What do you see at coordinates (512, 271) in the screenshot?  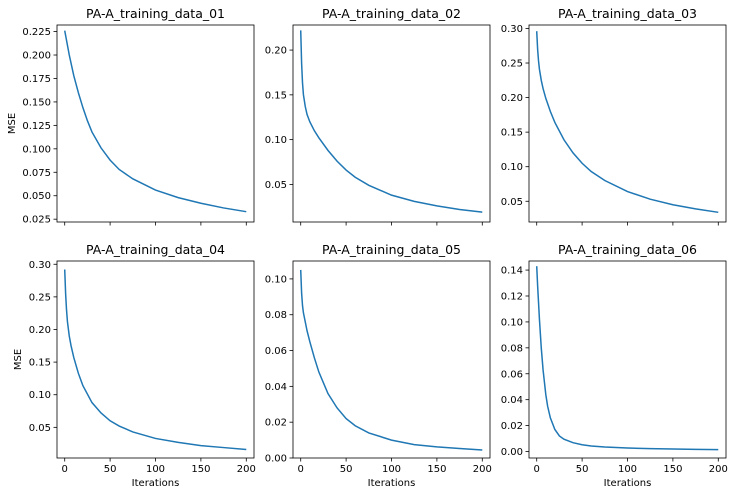 I see `y-tick-label: 0.14` at bounding box center [512, 271].